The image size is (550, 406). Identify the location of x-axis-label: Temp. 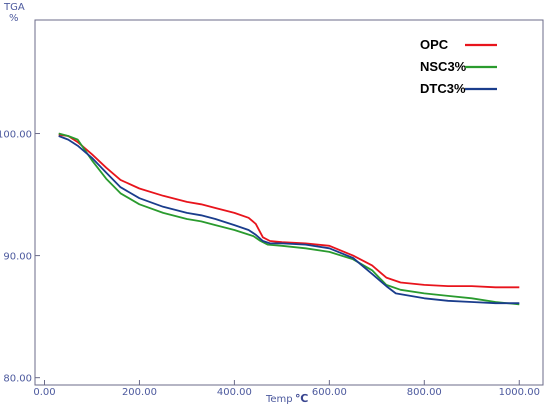
(279, 399).